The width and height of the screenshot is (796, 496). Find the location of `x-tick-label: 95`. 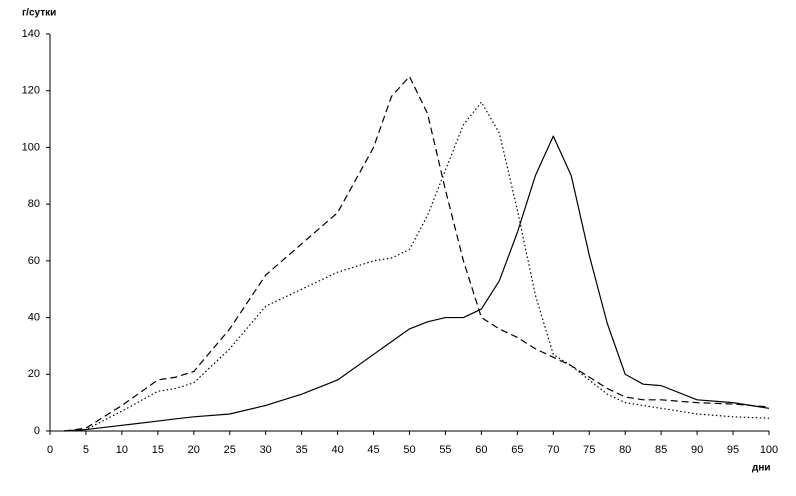

x-tick-label: 95 is located at coordinates (733, 450).